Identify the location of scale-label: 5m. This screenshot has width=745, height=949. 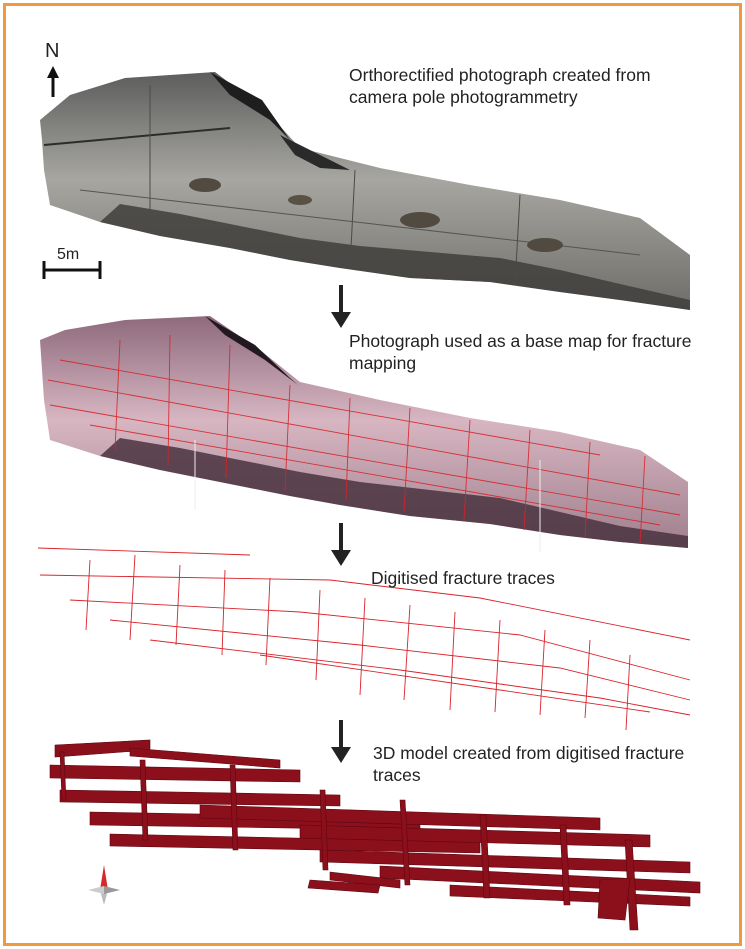
(68, 254).